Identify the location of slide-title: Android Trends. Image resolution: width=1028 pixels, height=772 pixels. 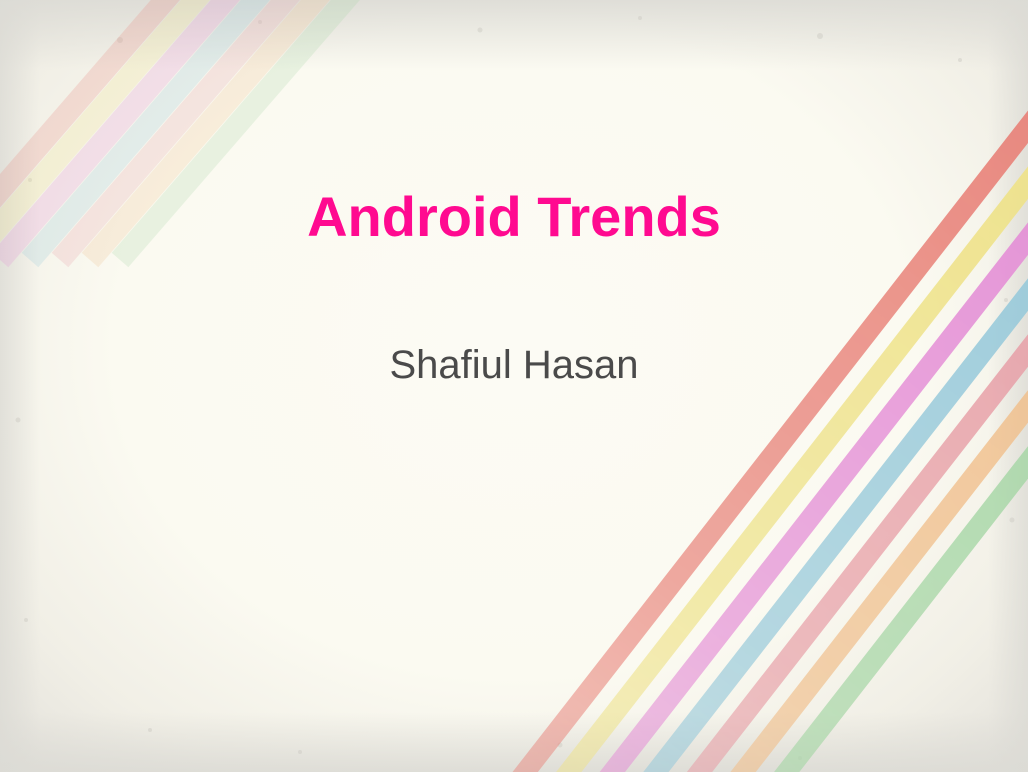
(514, 216).